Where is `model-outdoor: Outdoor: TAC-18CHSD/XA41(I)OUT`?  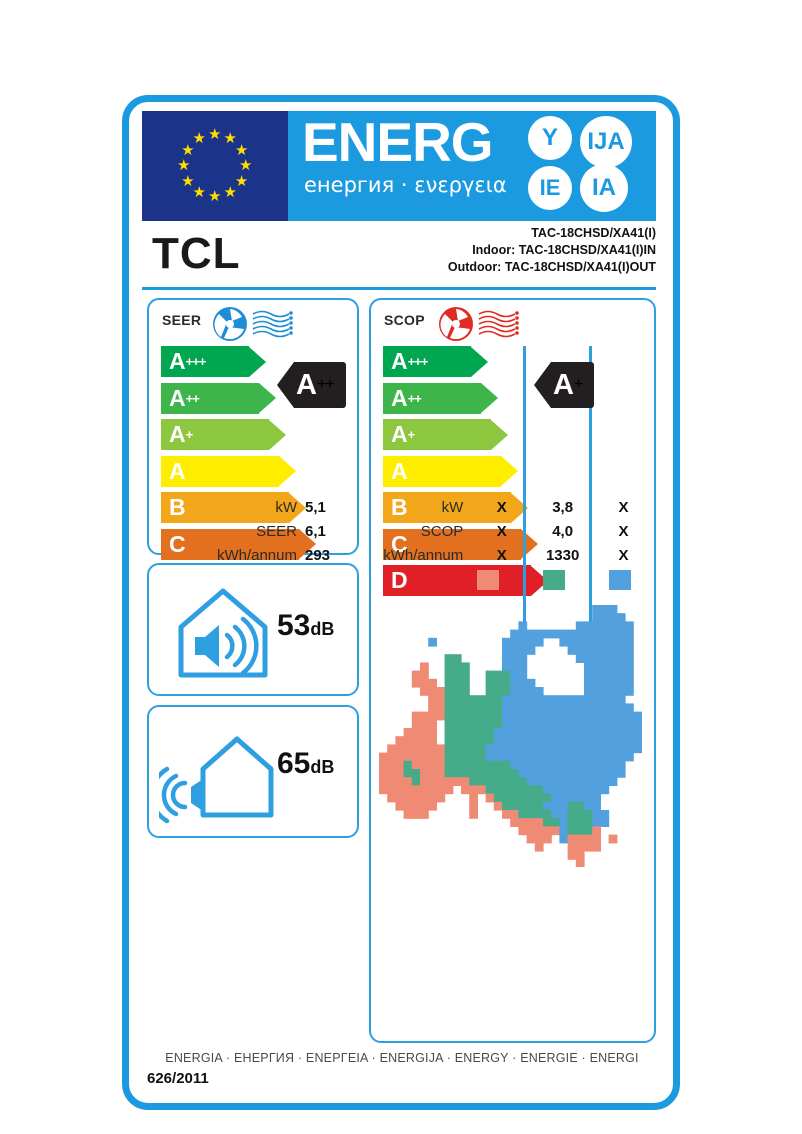
model-outdoor: Outdoor: TAC-18CHSD/XA41(I)OUT is located at coordinates (551, 267).